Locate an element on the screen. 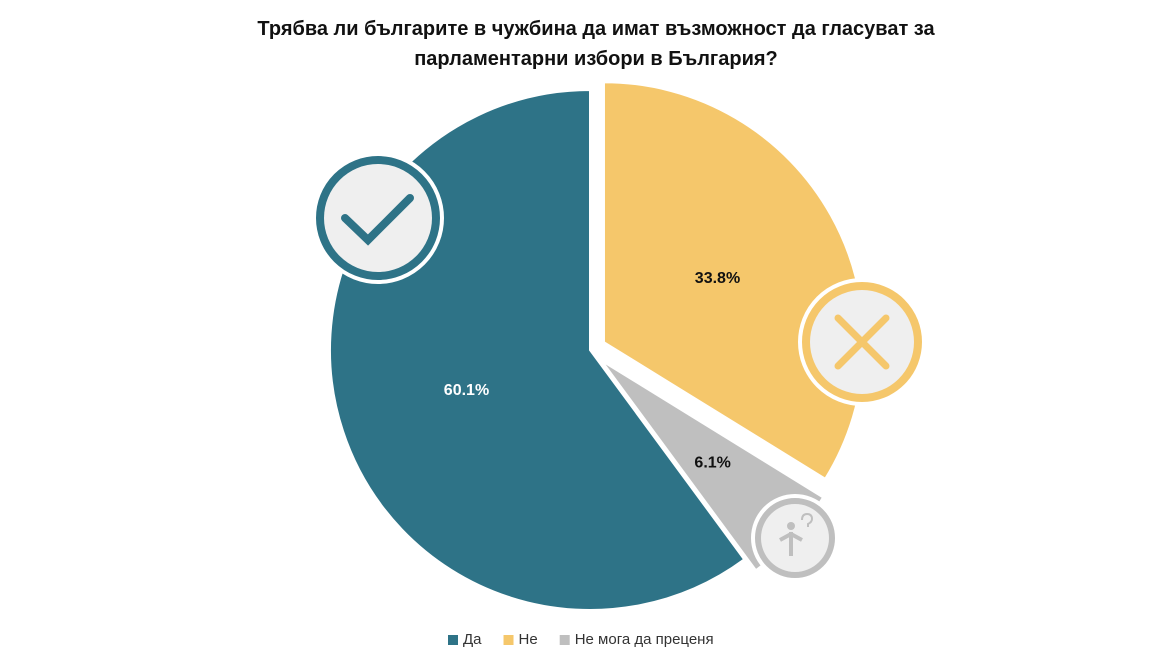 Image resolution: width=1153 pixels, height=648 pixels. icon-yes is located at coordinates (378, 218).